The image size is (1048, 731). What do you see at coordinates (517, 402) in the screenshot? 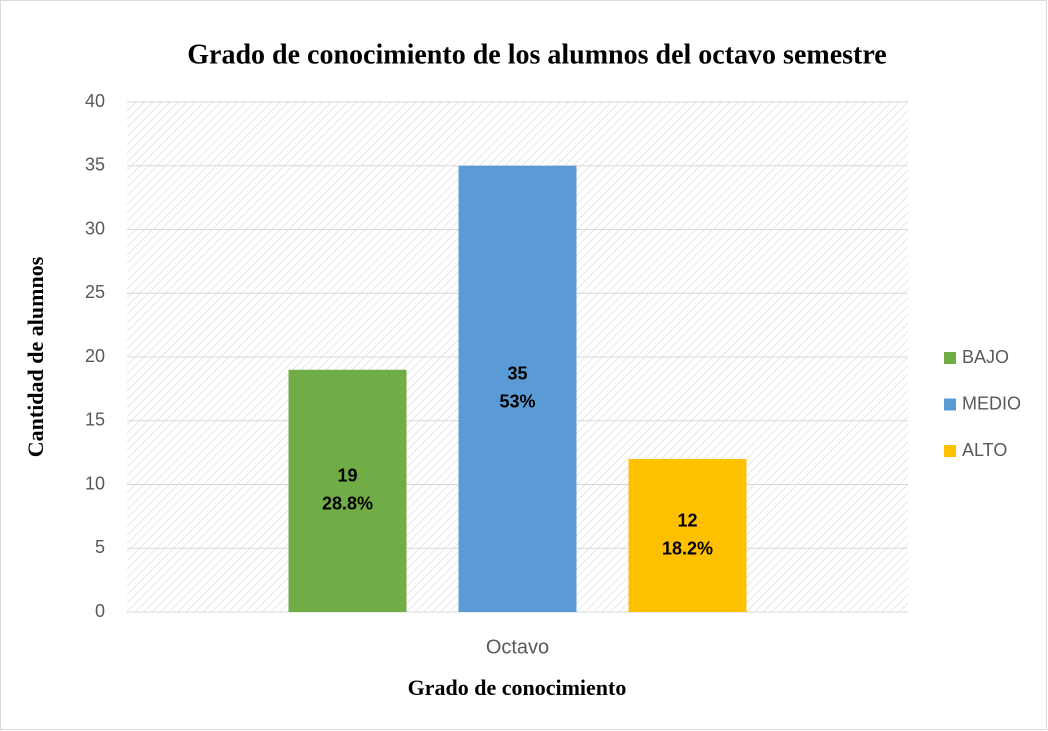
I see `data-label-percent: 53%` at bounding box center [517, 402].